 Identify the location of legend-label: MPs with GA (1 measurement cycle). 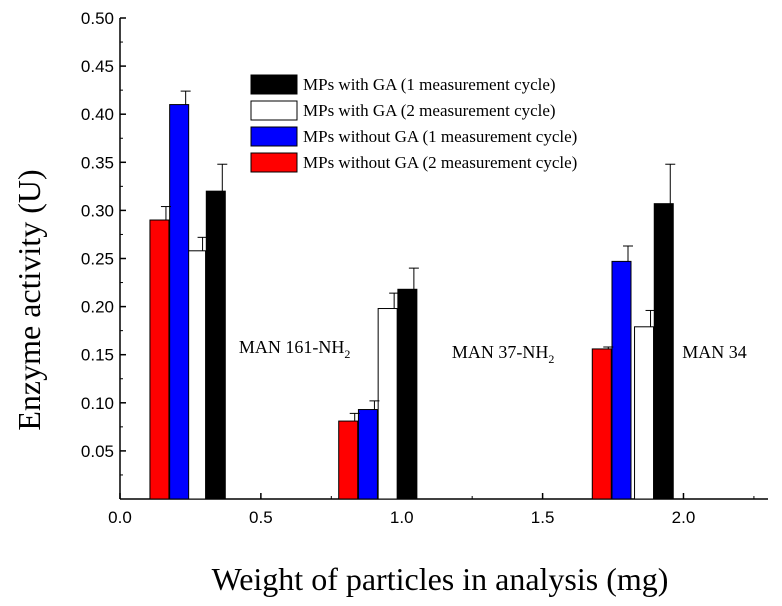
(429, 84).